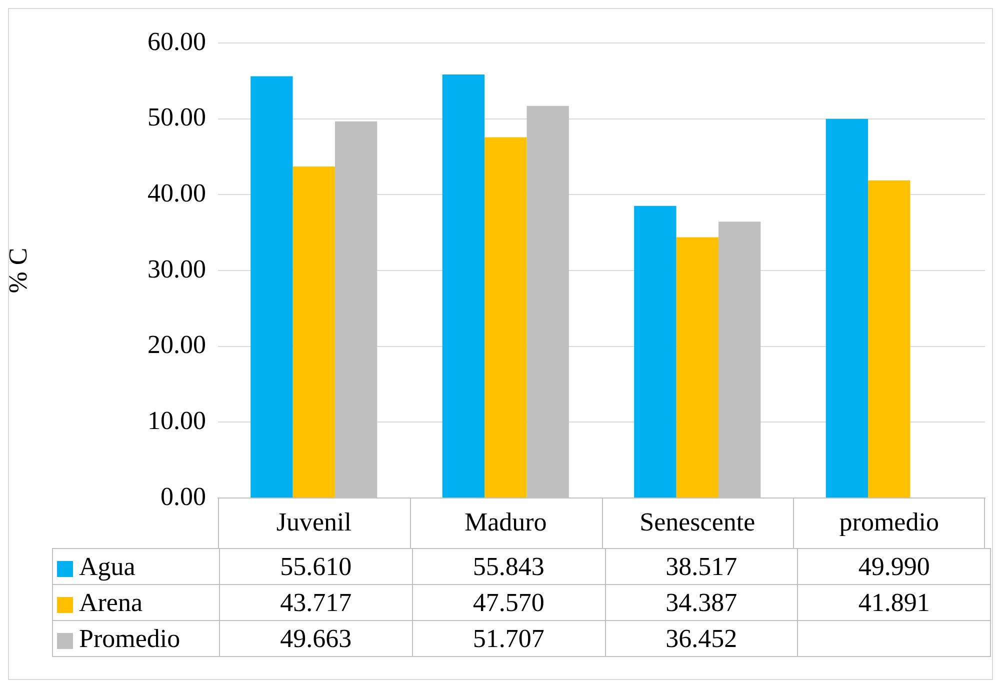  What do you see at coordinates (508, 638) in the screenshot?
I see `data-label: 51.707` at bounding box center [508, 638].